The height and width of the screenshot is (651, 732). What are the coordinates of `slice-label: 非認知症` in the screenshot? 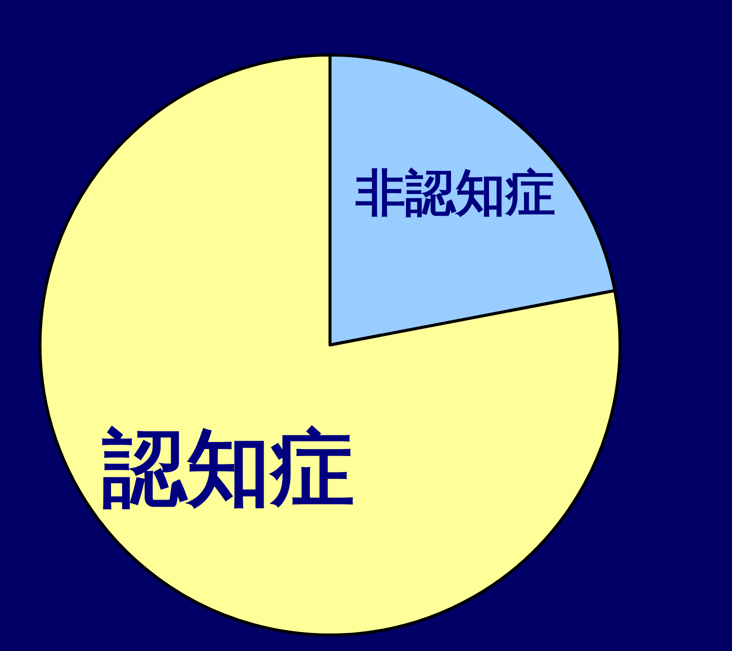 It's located at (455, 193).